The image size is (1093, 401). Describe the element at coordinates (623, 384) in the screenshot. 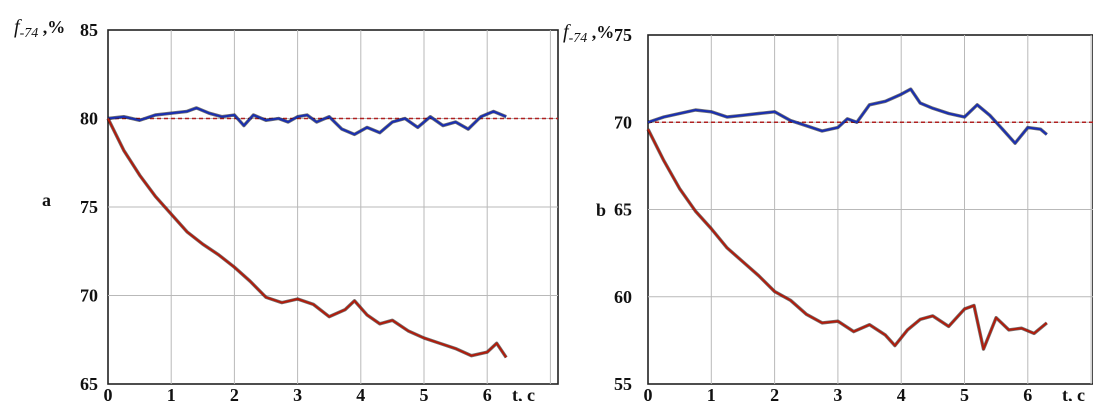

I see `y-tick-label: 55` at that location.